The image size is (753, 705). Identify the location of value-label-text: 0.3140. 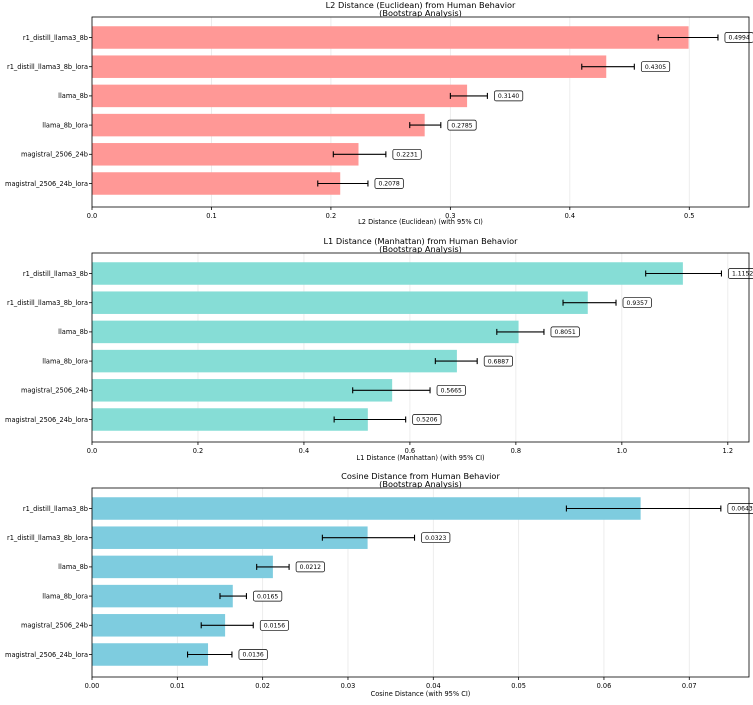
(508, 96).